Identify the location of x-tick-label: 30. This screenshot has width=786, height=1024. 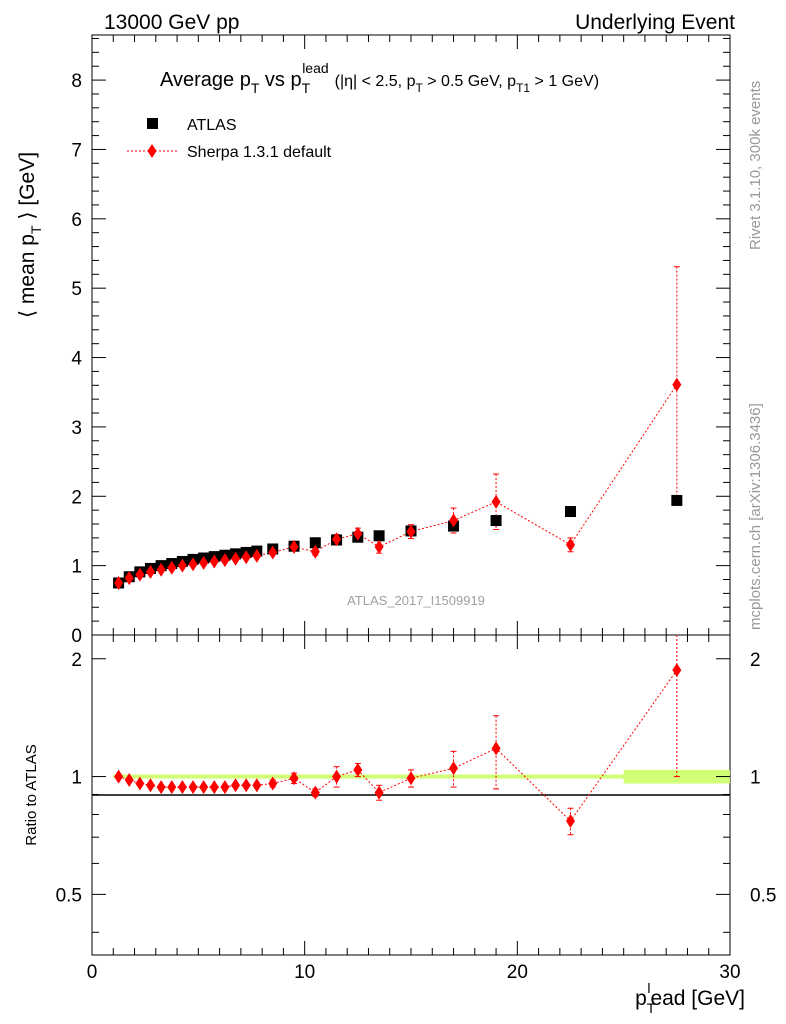
(729, 972).